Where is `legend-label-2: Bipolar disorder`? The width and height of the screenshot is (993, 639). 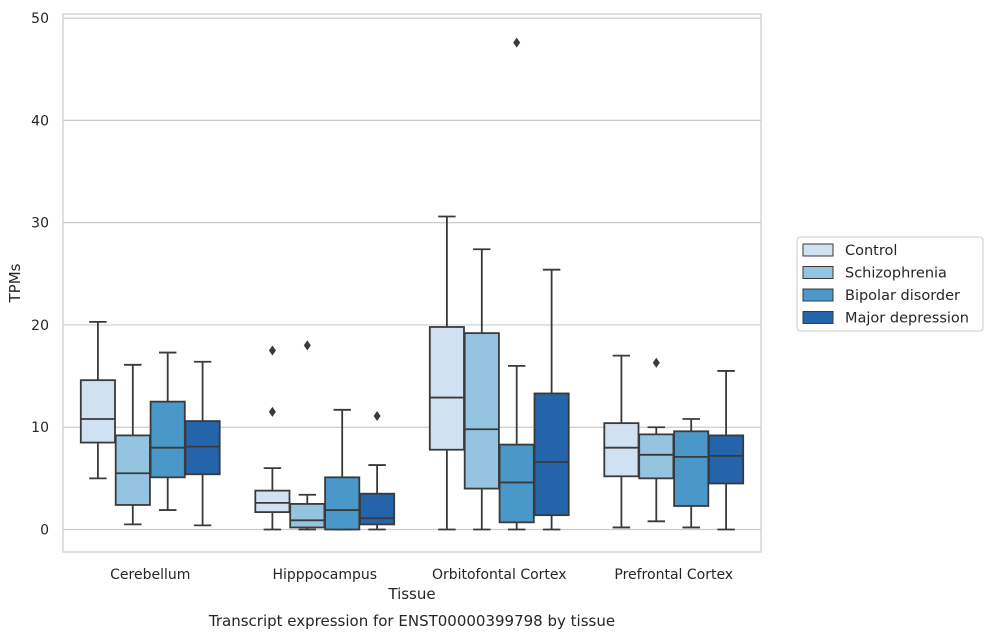
legend-label-2: Bipolar disorder is located at coordinates (902, 296).